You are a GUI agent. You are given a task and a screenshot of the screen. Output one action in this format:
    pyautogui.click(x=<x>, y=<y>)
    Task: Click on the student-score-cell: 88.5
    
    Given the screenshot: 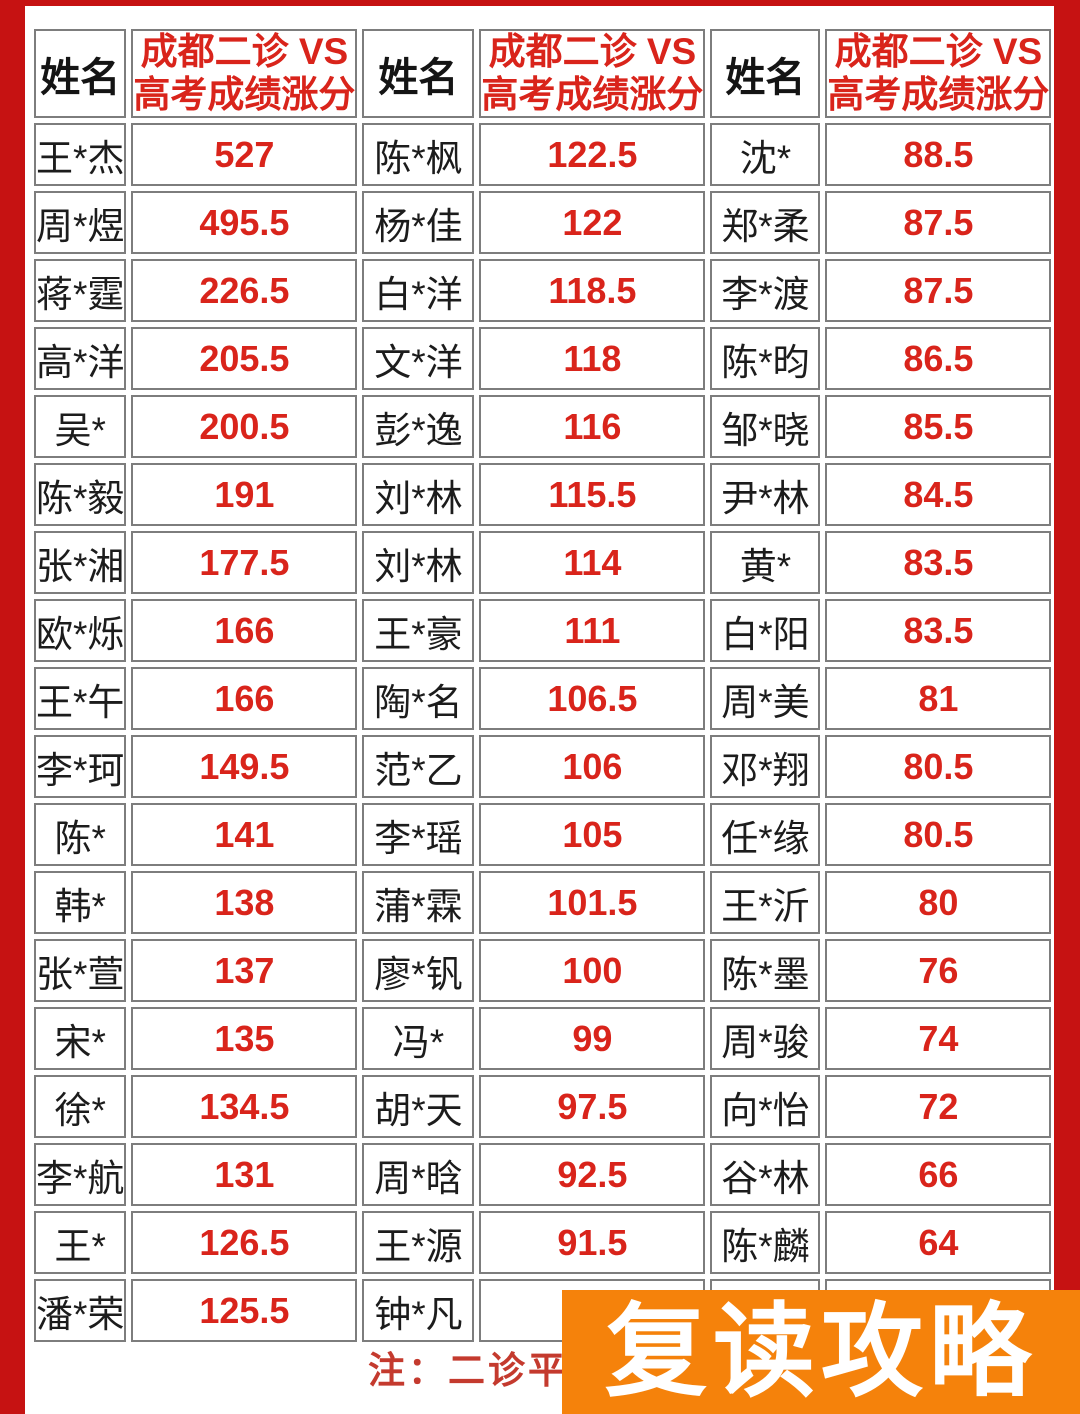 What is the action you would take?
    pyautogui.click(x=938, y=155)
    